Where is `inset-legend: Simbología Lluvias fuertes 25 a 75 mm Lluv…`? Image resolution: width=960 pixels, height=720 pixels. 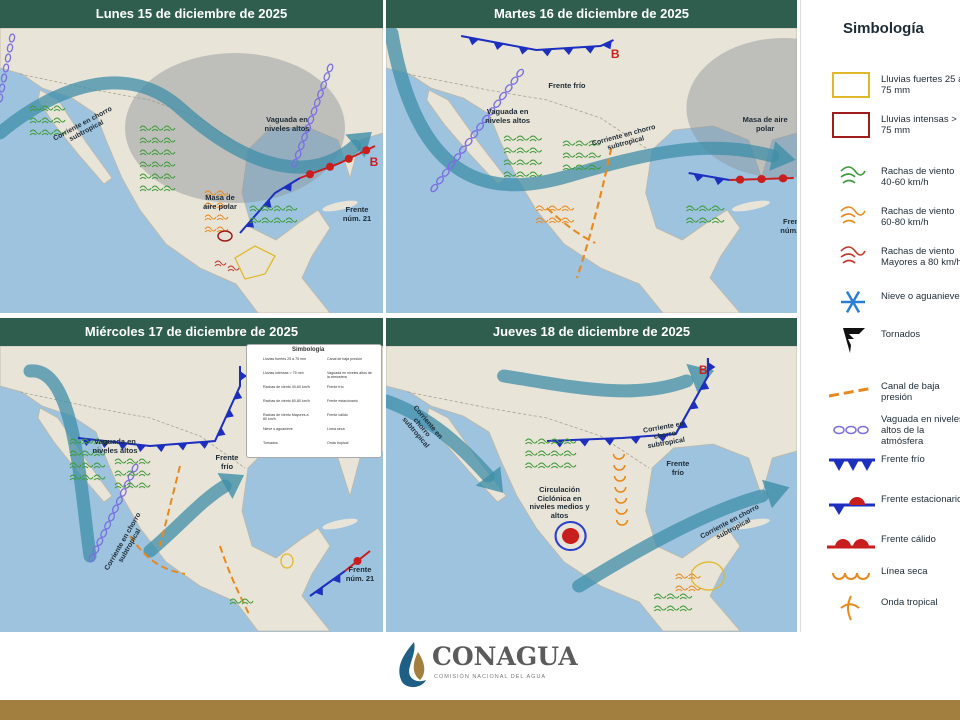
inset-legend: Simbología Lluvias fuertes 25 a 75 mm Lluv… is located at coordinates (314, 401).